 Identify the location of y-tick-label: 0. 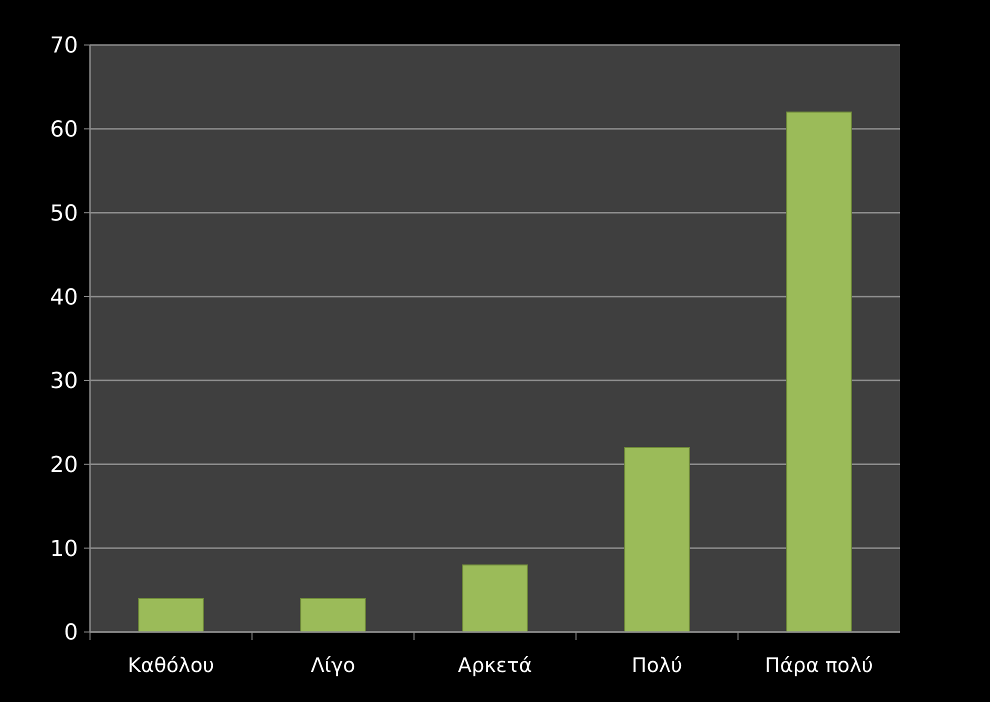
(71, 633).